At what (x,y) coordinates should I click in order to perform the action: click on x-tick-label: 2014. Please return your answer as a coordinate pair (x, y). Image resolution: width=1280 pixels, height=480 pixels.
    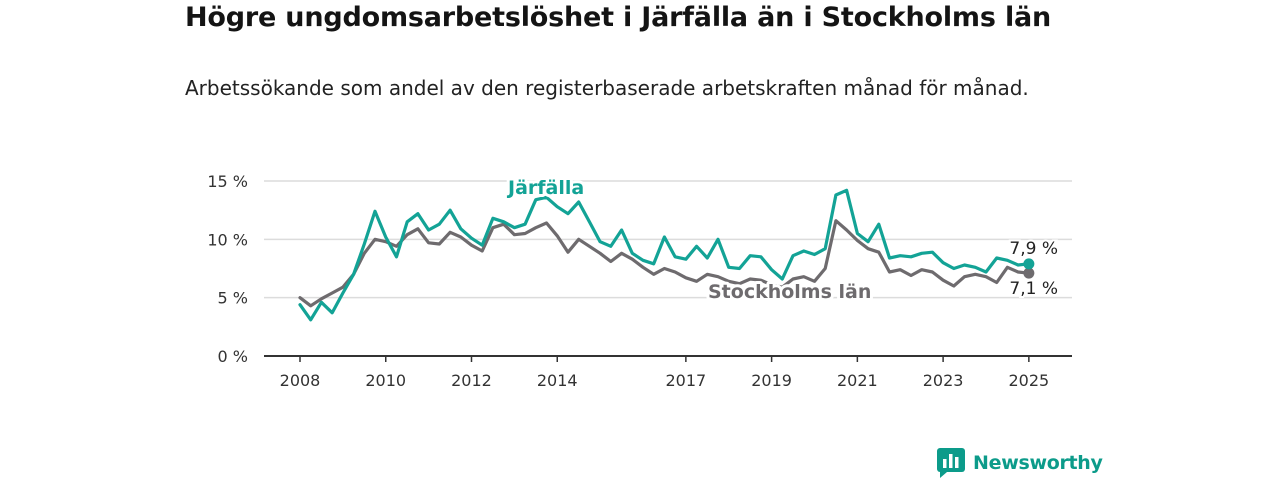
    Looking at the image, I should click on (557, 380).